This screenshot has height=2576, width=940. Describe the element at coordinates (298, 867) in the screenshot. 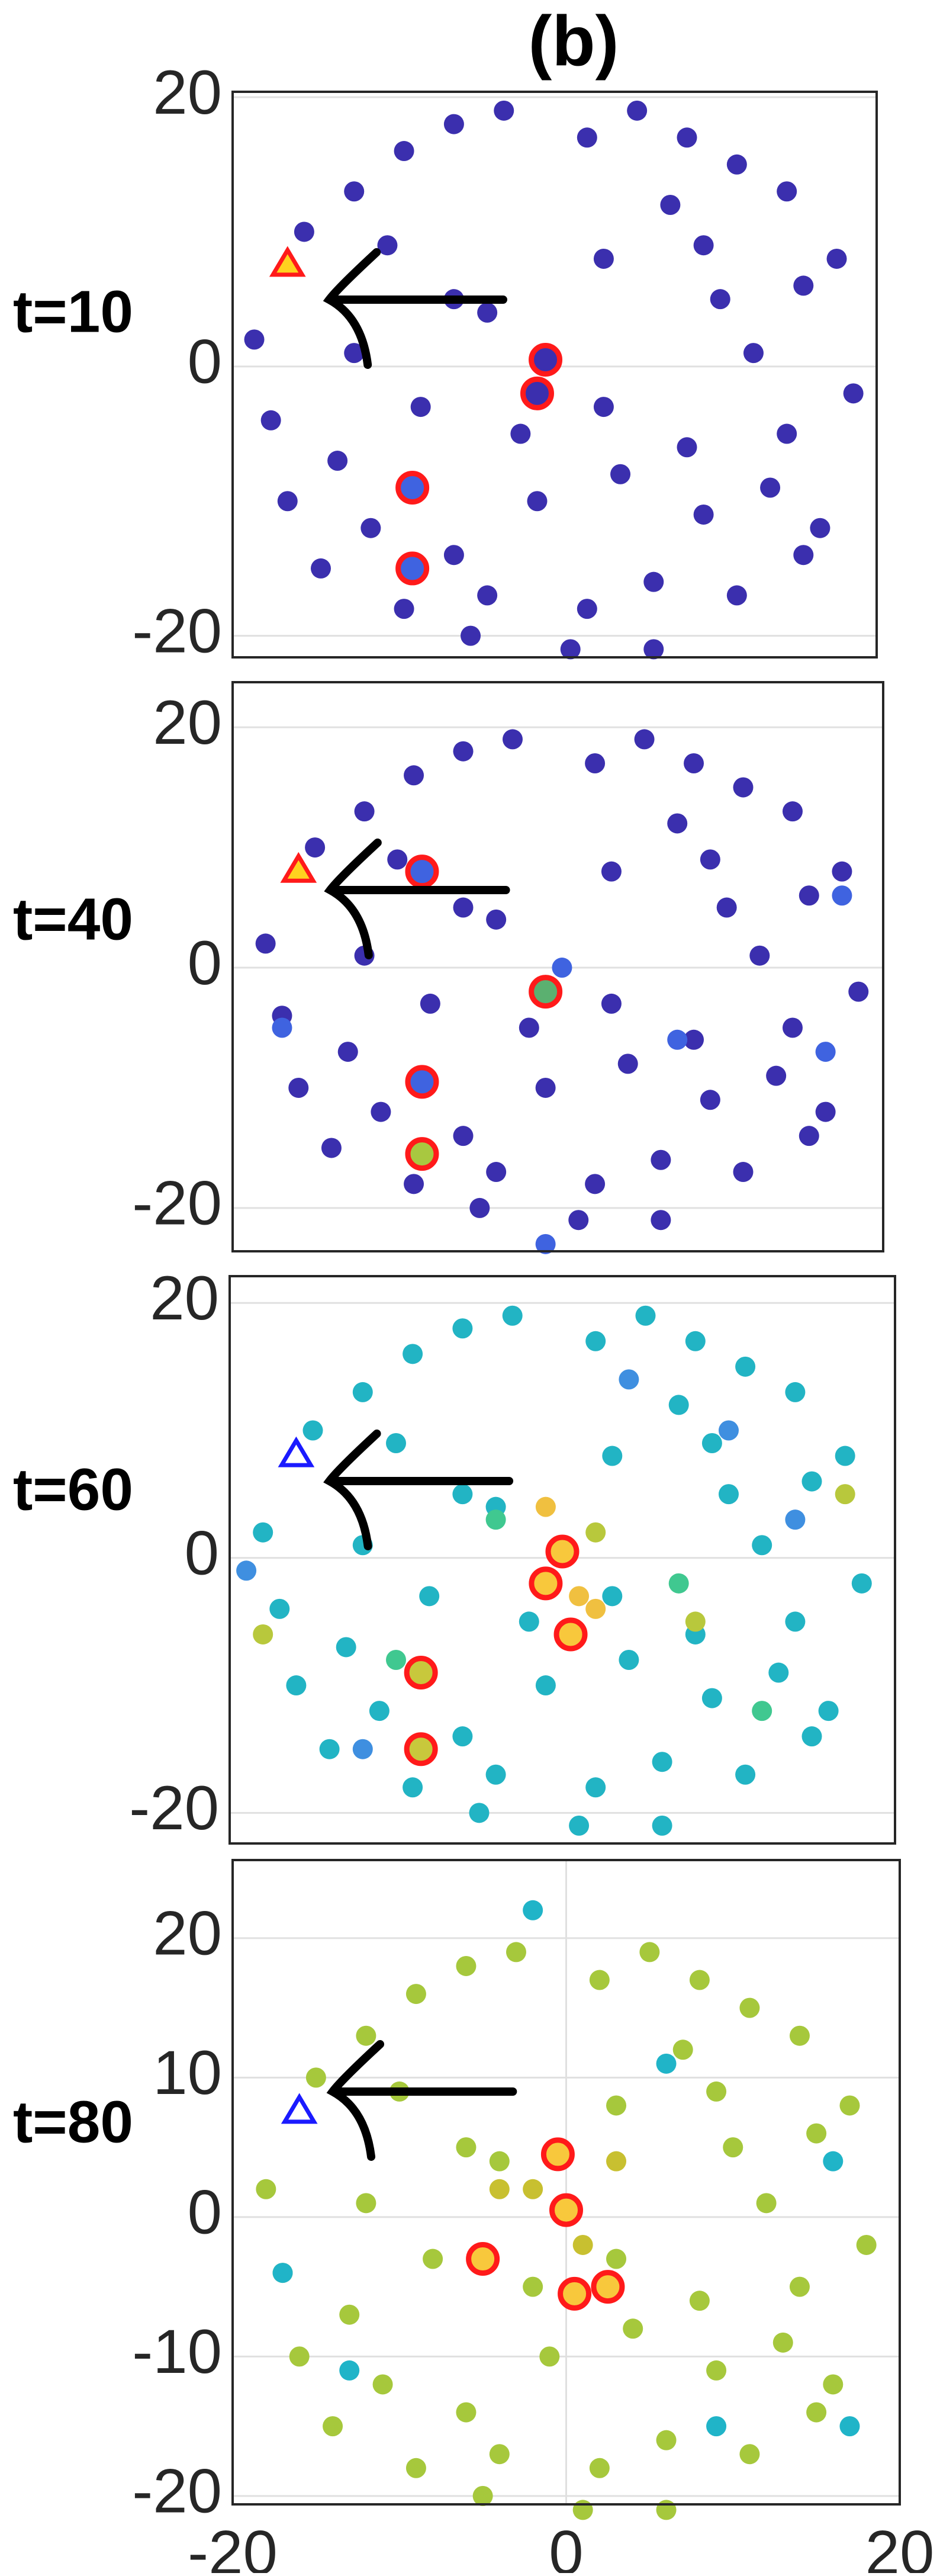

I see `triangle-point` at that location.